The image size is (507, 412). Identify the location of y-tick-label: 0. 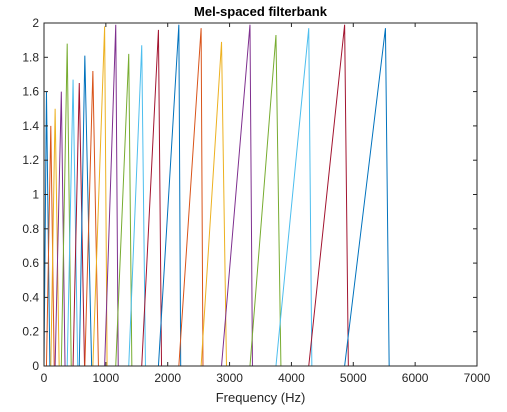
(35, 366).